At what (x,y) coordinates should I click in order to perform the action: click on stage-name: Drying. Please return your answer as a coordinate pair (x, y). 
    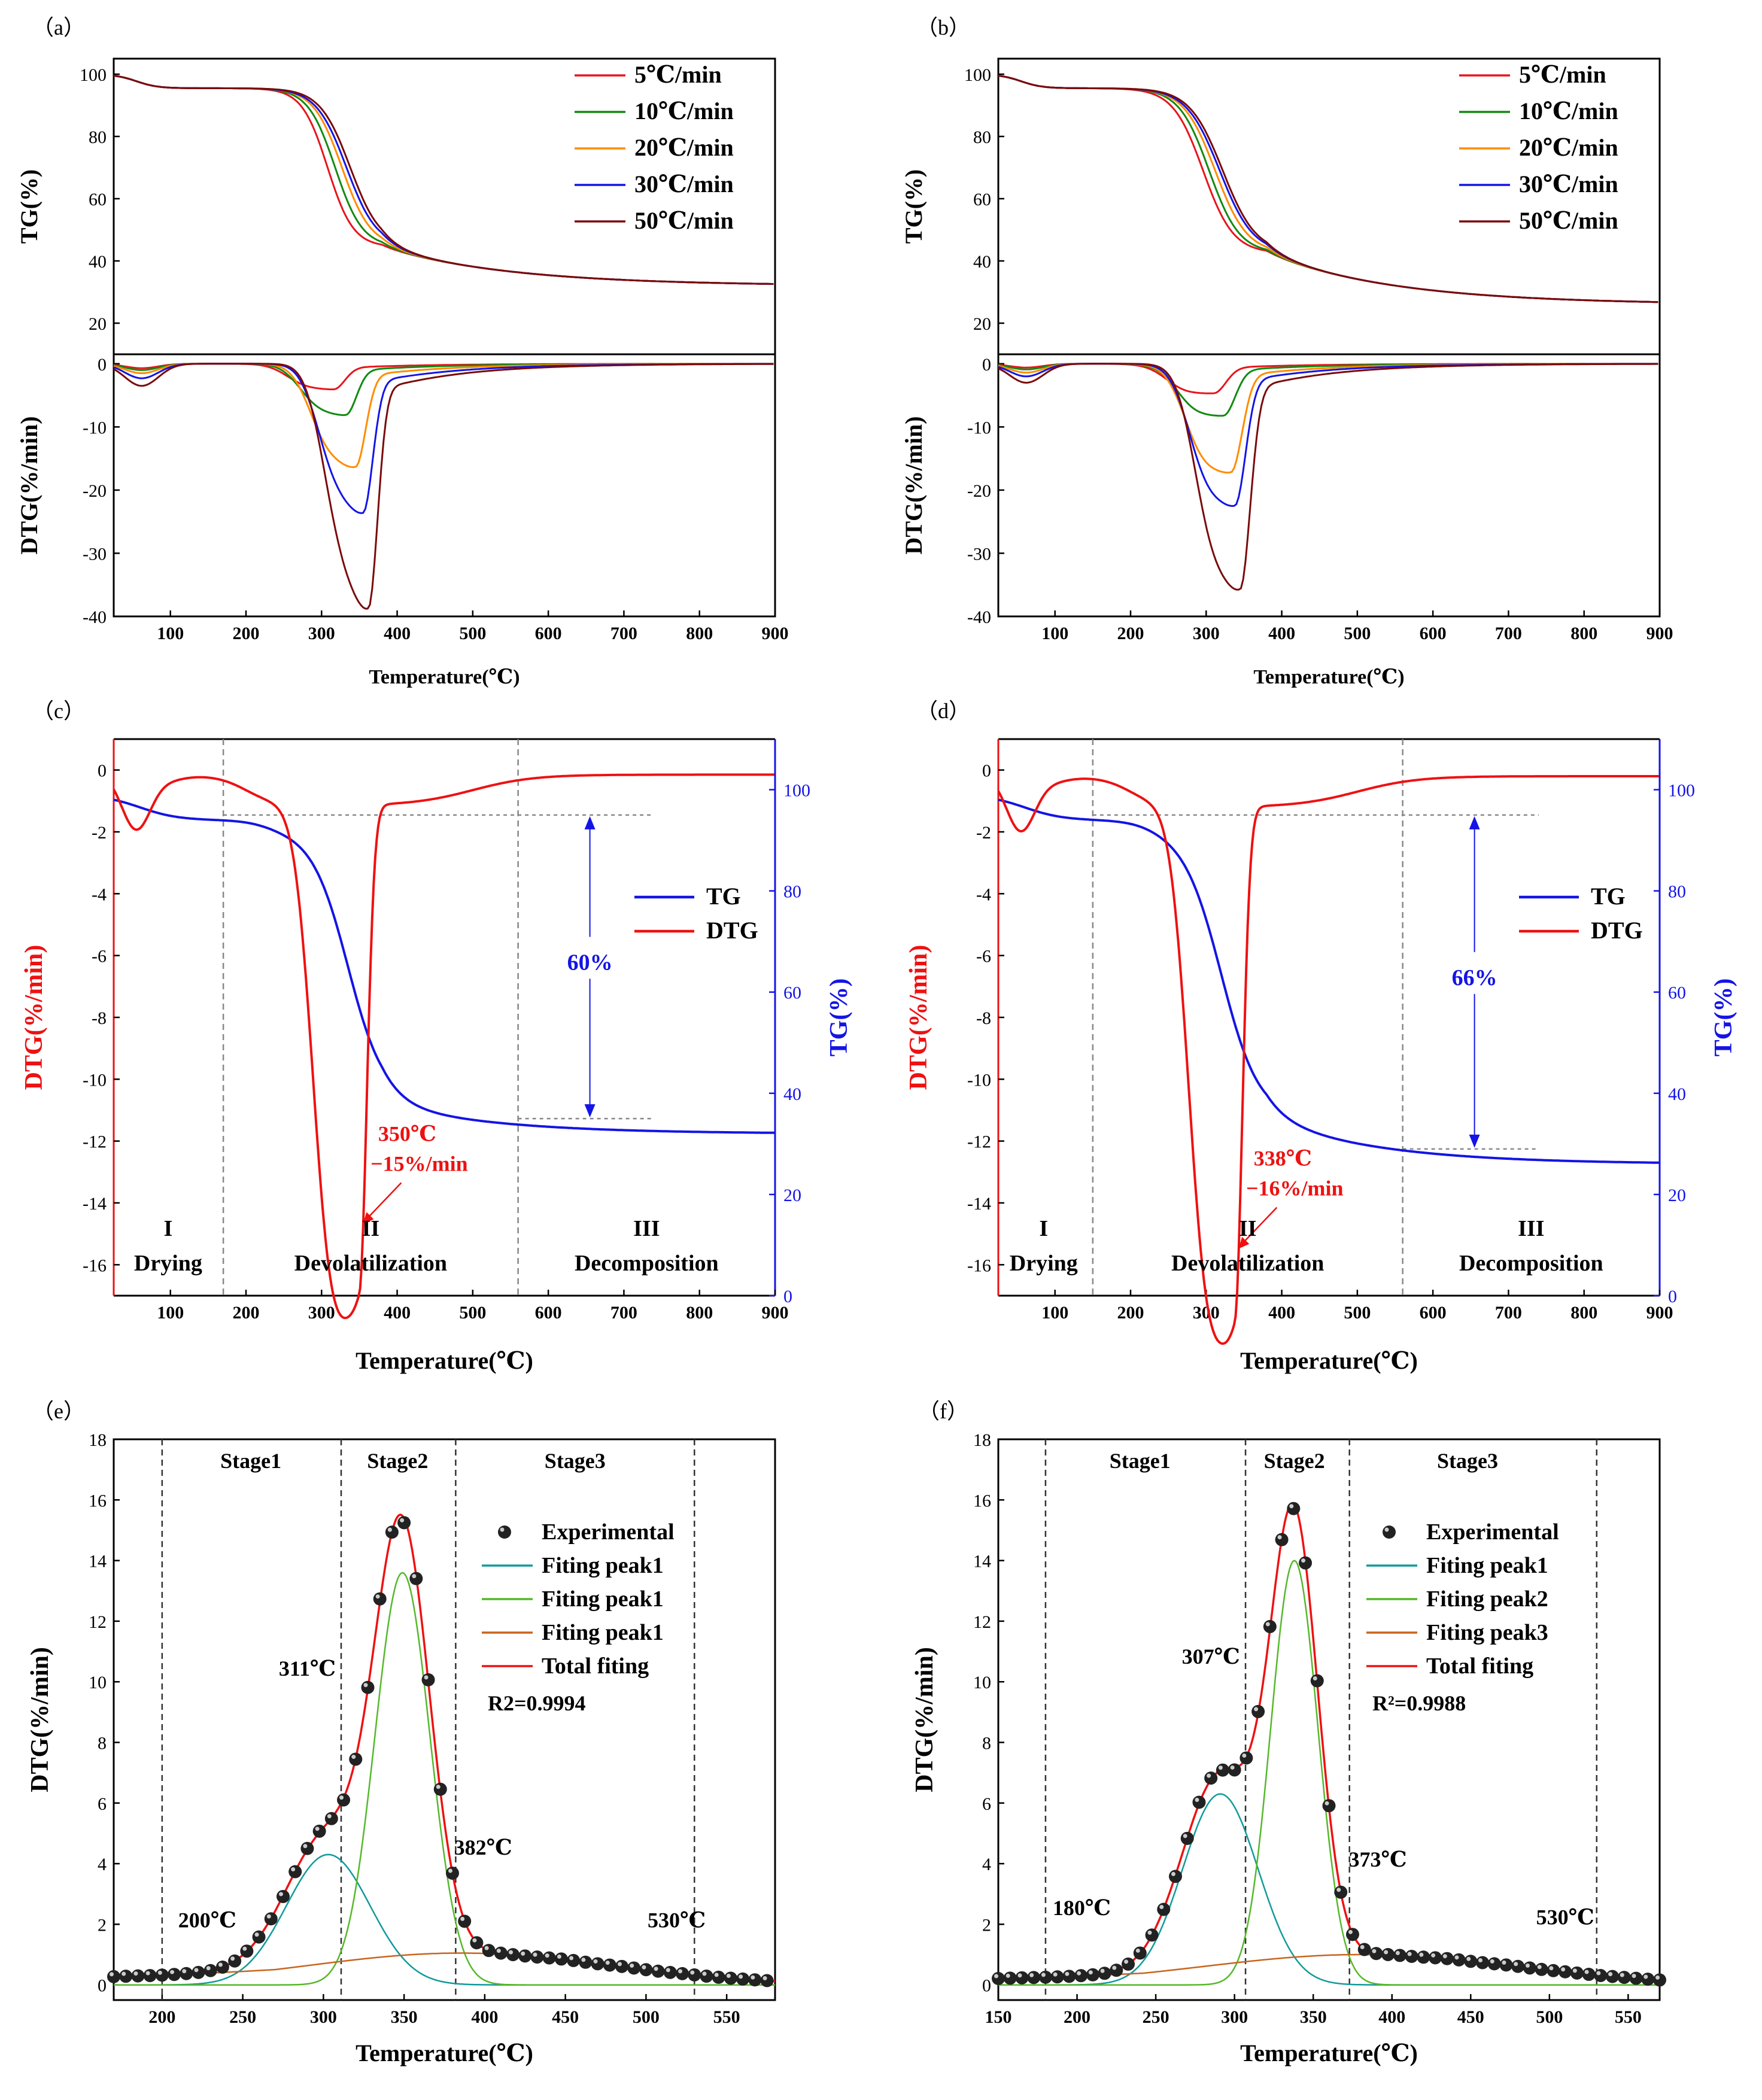
    Looking at the image, I should click on (1044, 1264).